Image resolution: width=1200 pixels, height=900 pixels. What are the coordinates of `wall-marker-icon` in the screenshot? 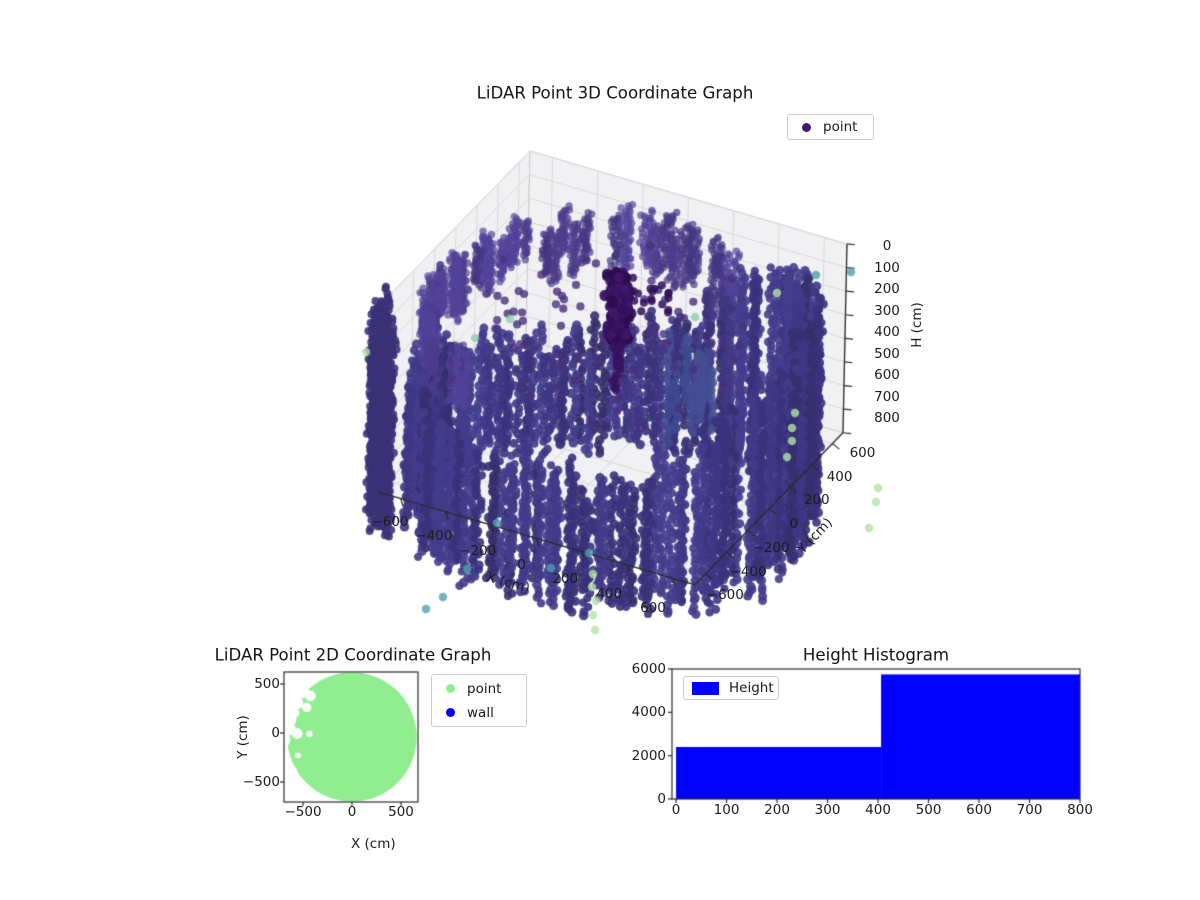 It's located at (450, 712).